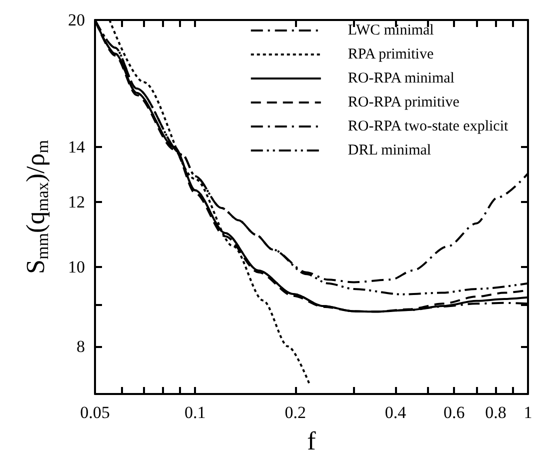 The width and height of the screenshot is (536, 459). I want to click on x-tick-label: 0.2, so click(295, 412).